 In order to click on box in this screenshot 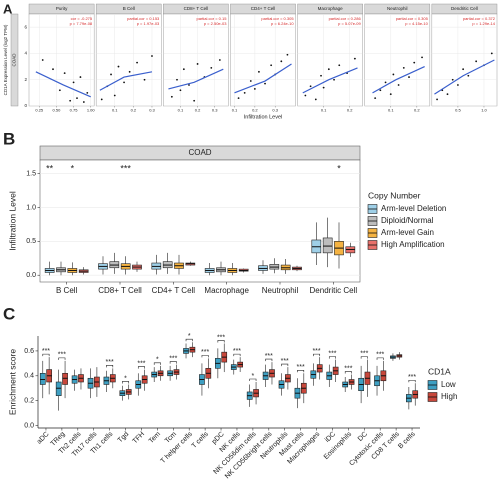, I will do `click(58, 388)`.